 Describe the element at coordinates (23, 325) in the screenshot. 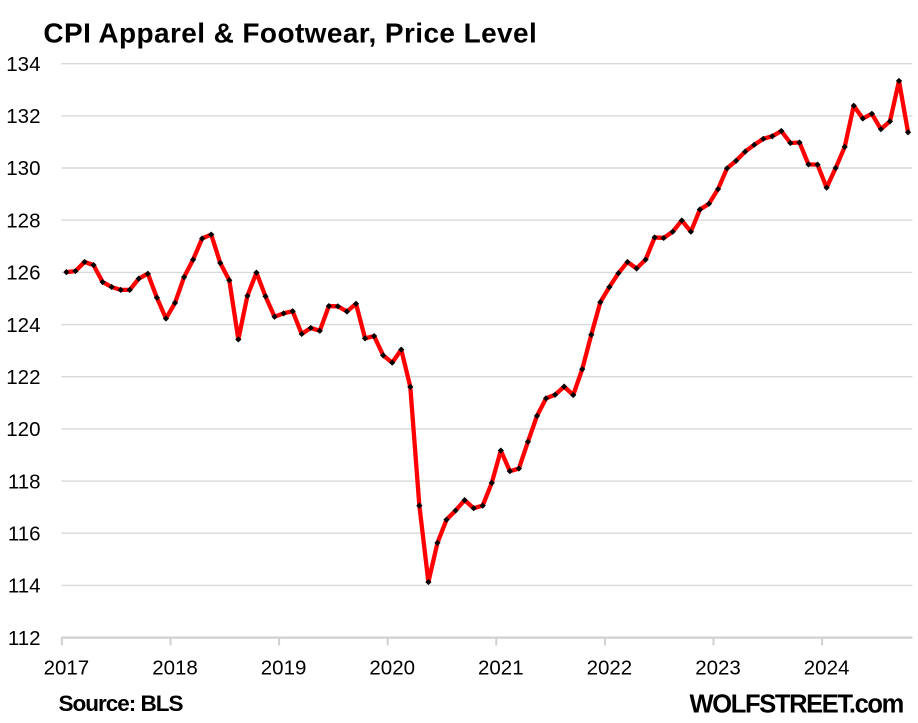

I see `svg-text: 124` at that location.